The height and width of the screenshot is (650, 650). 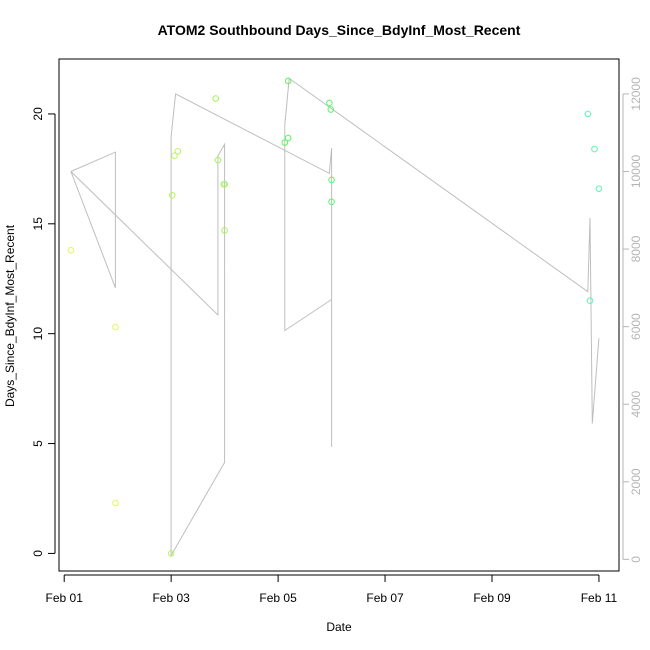 I want to click on x-tick-label: Feb 01, so click(x=65, y=598).